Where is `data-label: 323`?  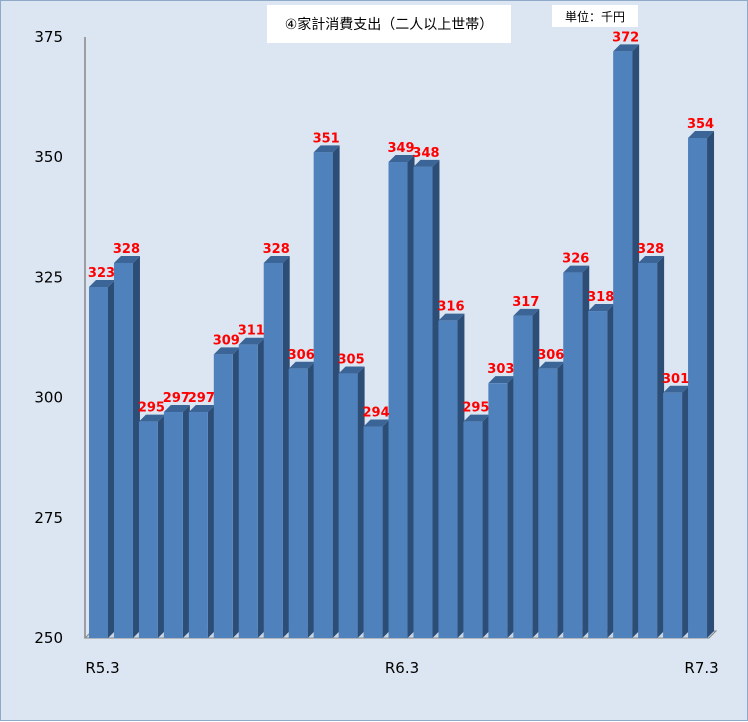 data-label: 323 is located at coordinates (101, 273).